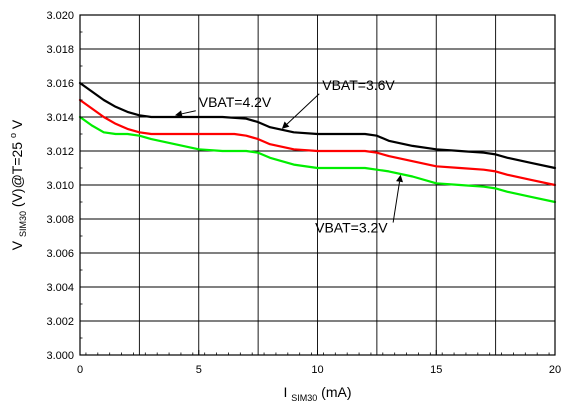  Describe the element at coordinates (80, 370) in the screenshot. I see `x-tick-label: 0` at that location.